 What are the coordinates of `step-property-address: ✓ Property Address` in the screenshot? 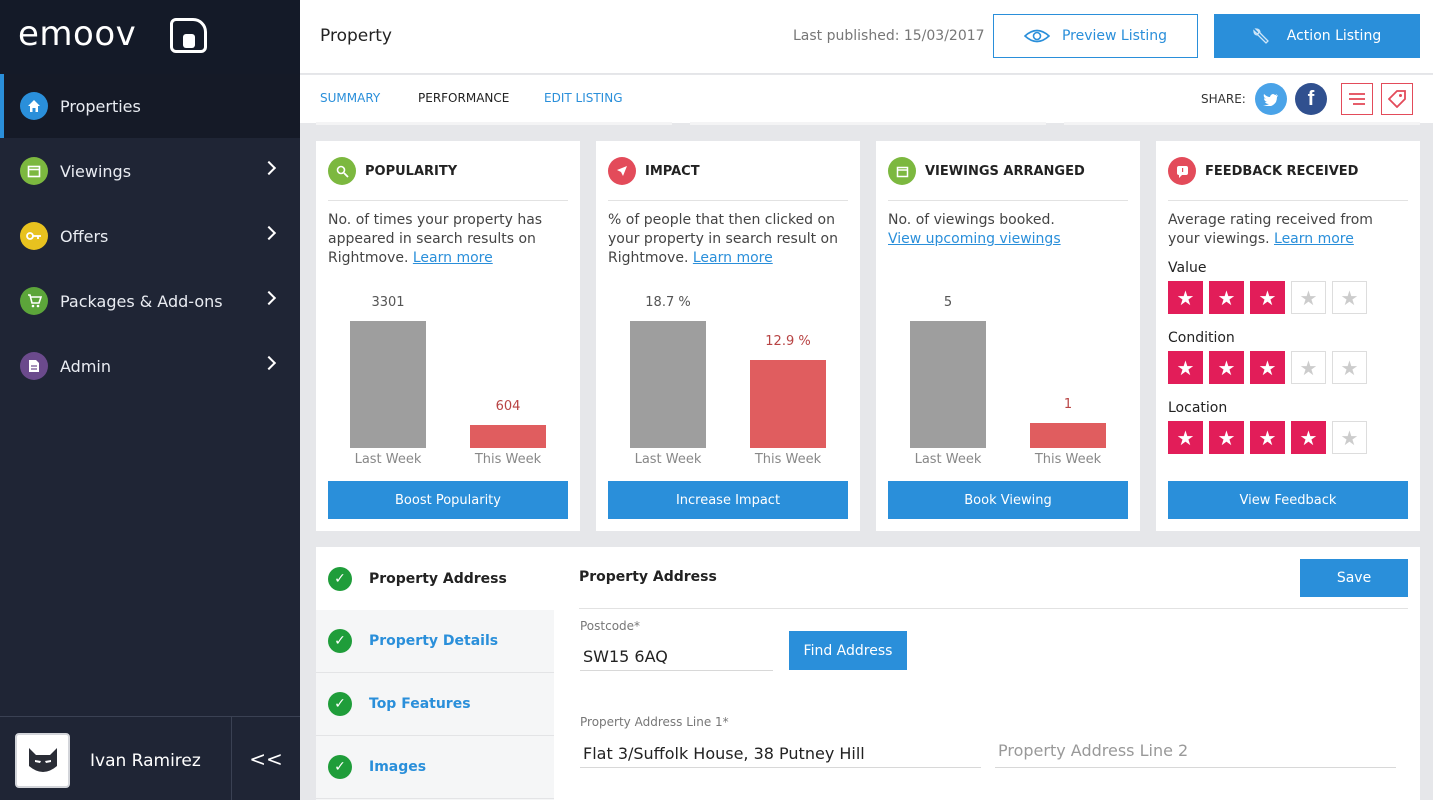 It's located at (435, 578).